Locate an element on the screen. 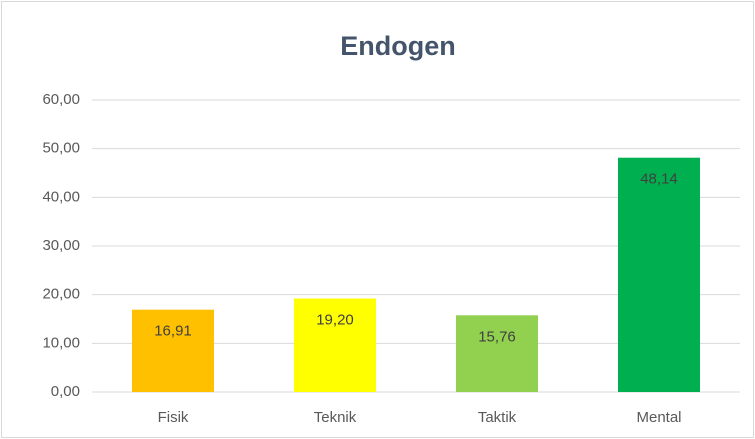 The image size is (755, 439). data-label: 48,14 is located at coordinates (659, 179).